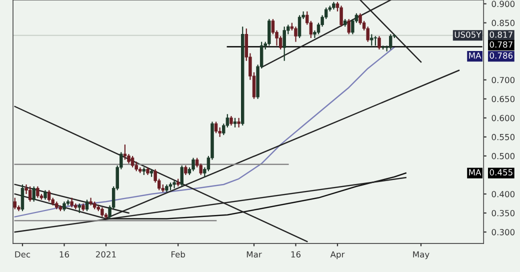 This screenshot has height=272, width=520. What do you see at coordinates (503, 118) in the screenshot?
I see `y-tick-label: 0.600` at bounding box center [503, 118].